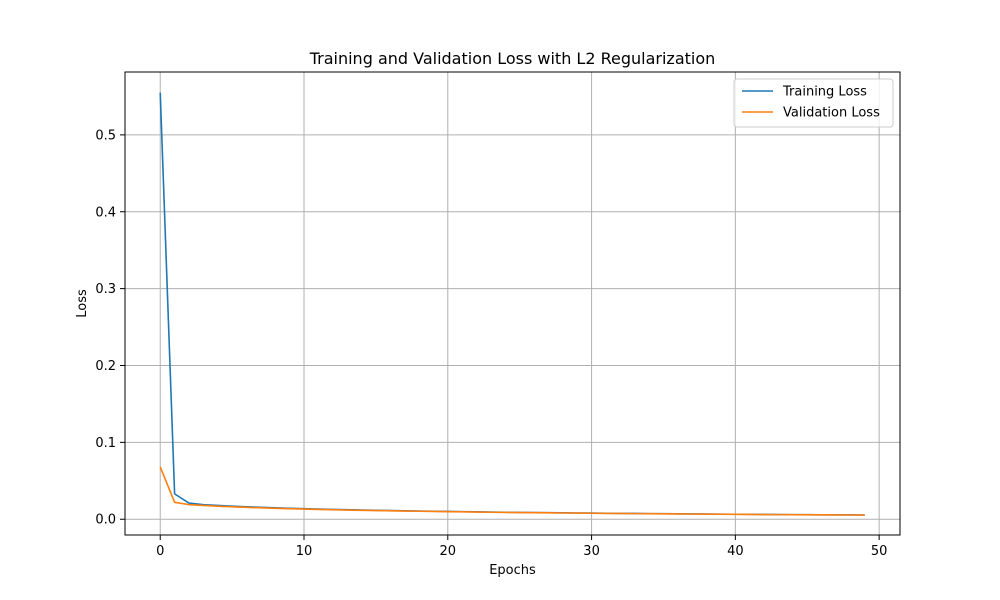  I want to click on y-tick-label: 0.2, so click(105, 366).